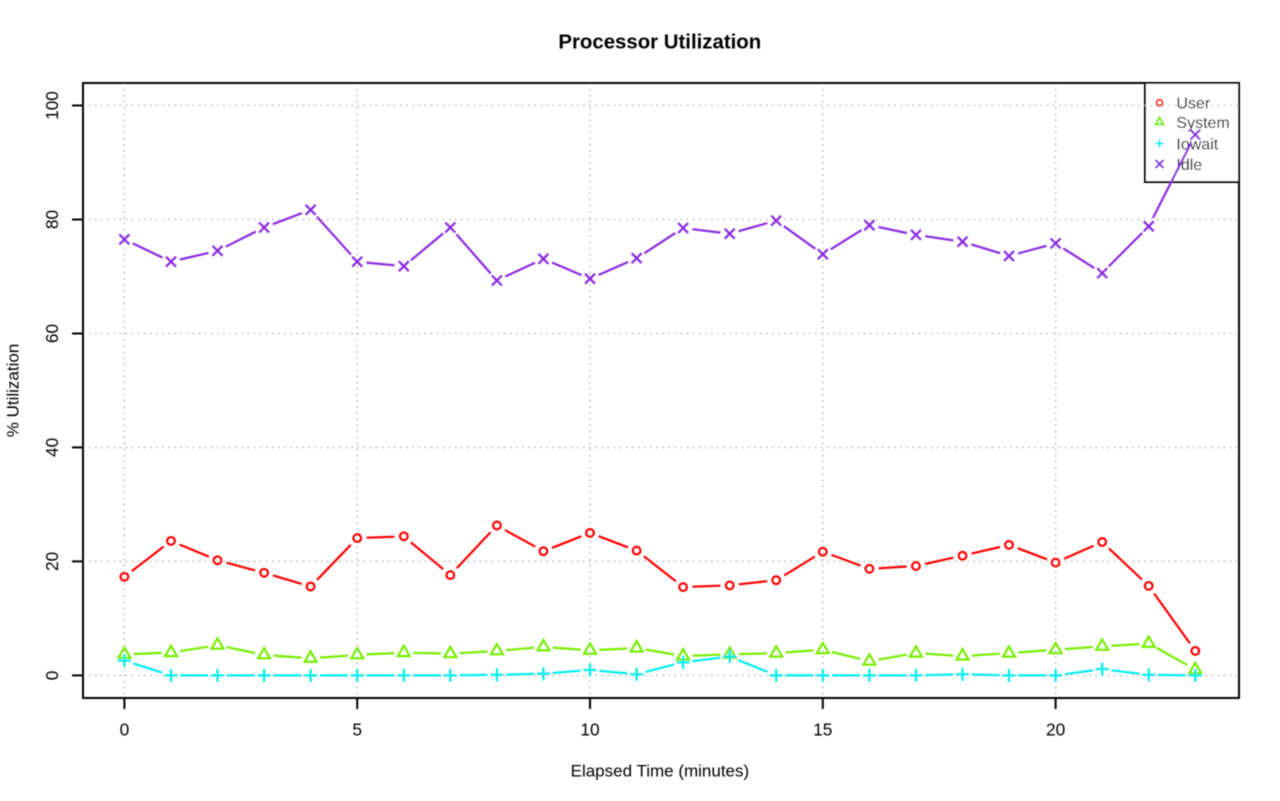  What do you see at coordinates (357, 730) in the screenshot?
I see `svg-text: 5` at bounding box center [357, 730].